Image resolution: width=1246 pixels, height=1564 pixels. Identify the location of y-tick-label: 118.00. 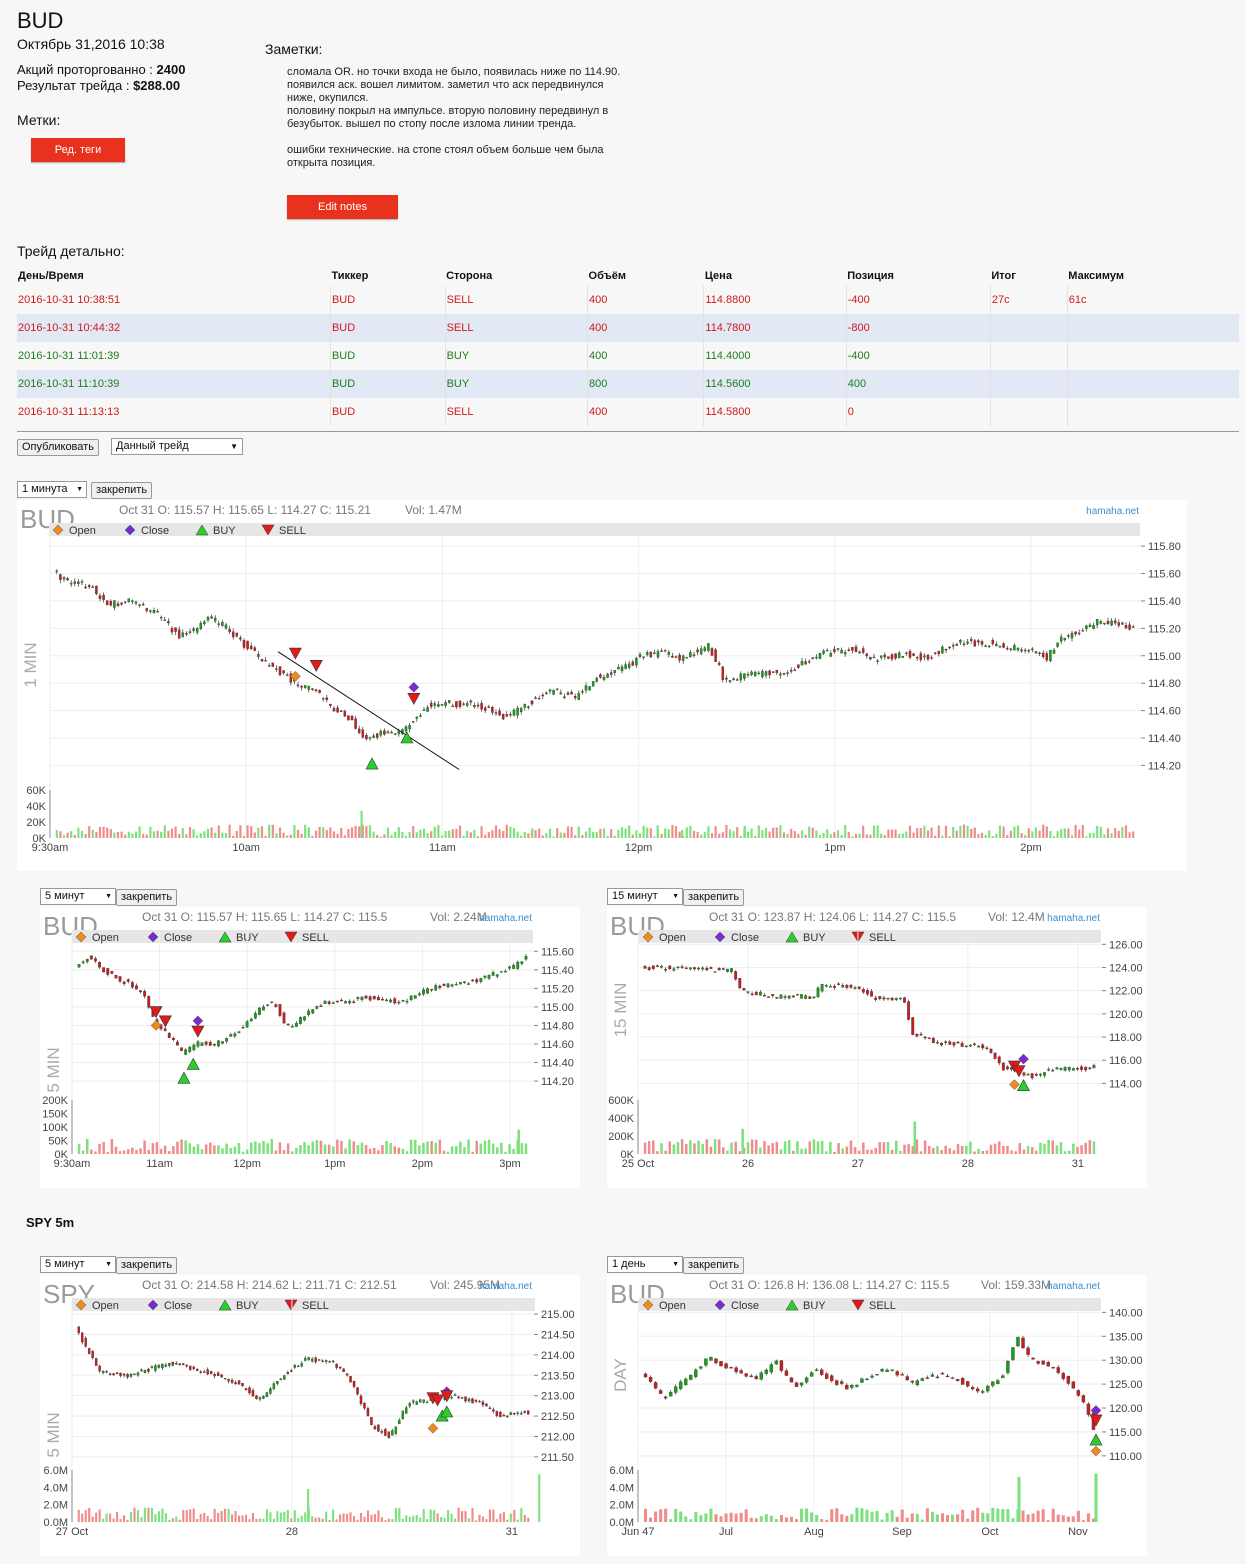
(1125, 1038).